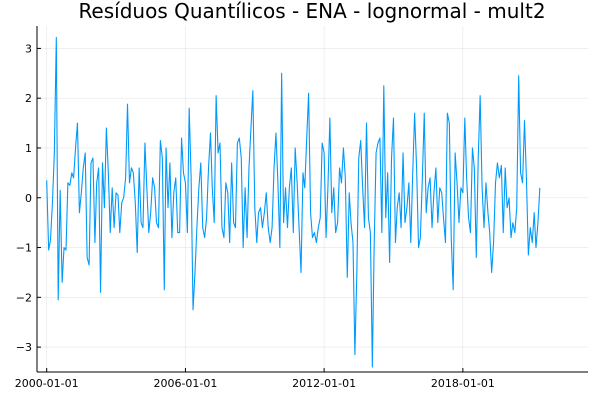  I want to click on y-tick-label: 2, so click(28, 98).